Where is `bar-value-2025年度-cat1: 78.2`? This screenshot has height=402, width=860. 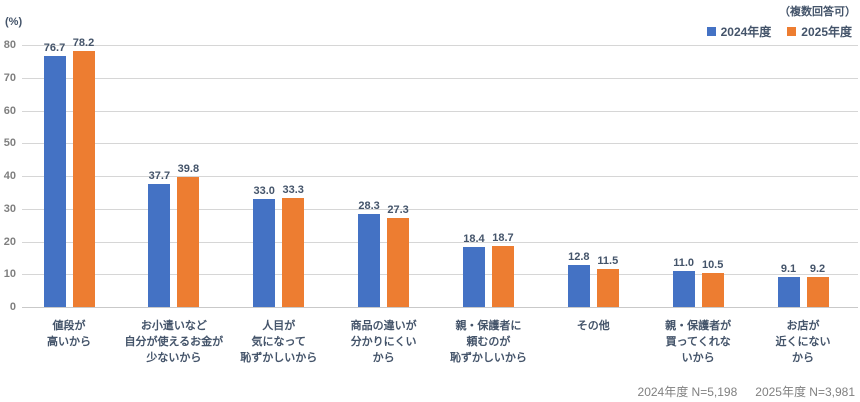
bar-value-2025年度-cat1: 78.2 is located at coordinates (83, 42).